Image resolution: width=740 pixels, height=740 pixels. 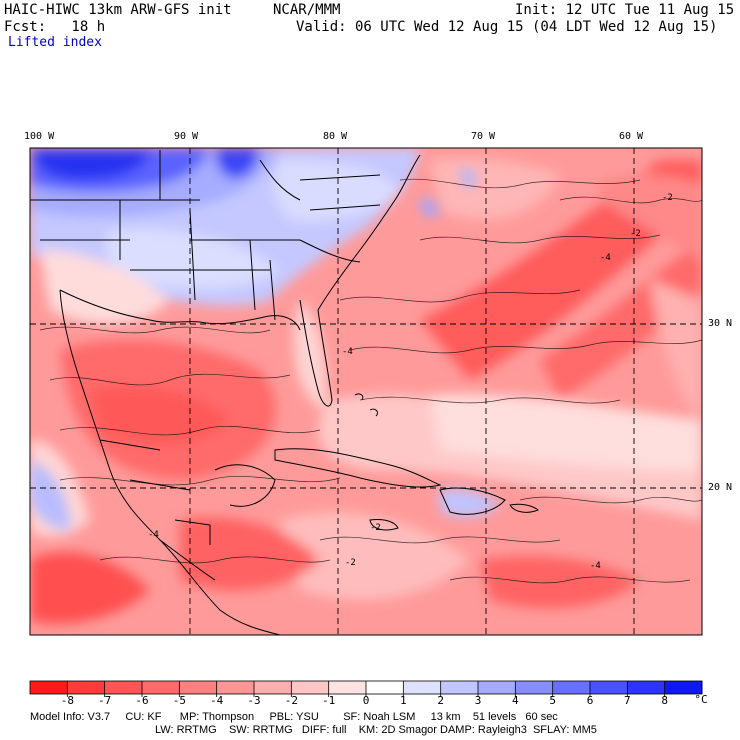 What do you see at coordinates (217, 700) in the screenshot?
I see `legend-tick-label: -4` at bounding box center [217, 700].